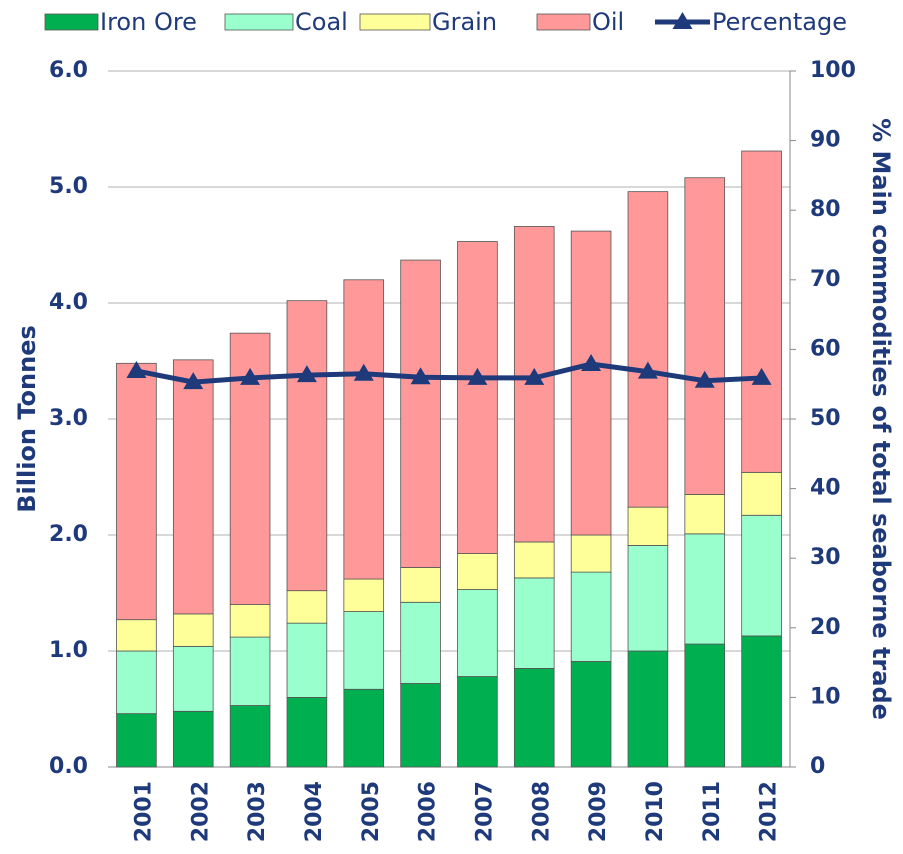 Image resolution: width=903 pixels, height=854 pixels. Describe the element at coordinates (817, 766) in the screenshot. I see `y2-tick-label: 0` at that location.